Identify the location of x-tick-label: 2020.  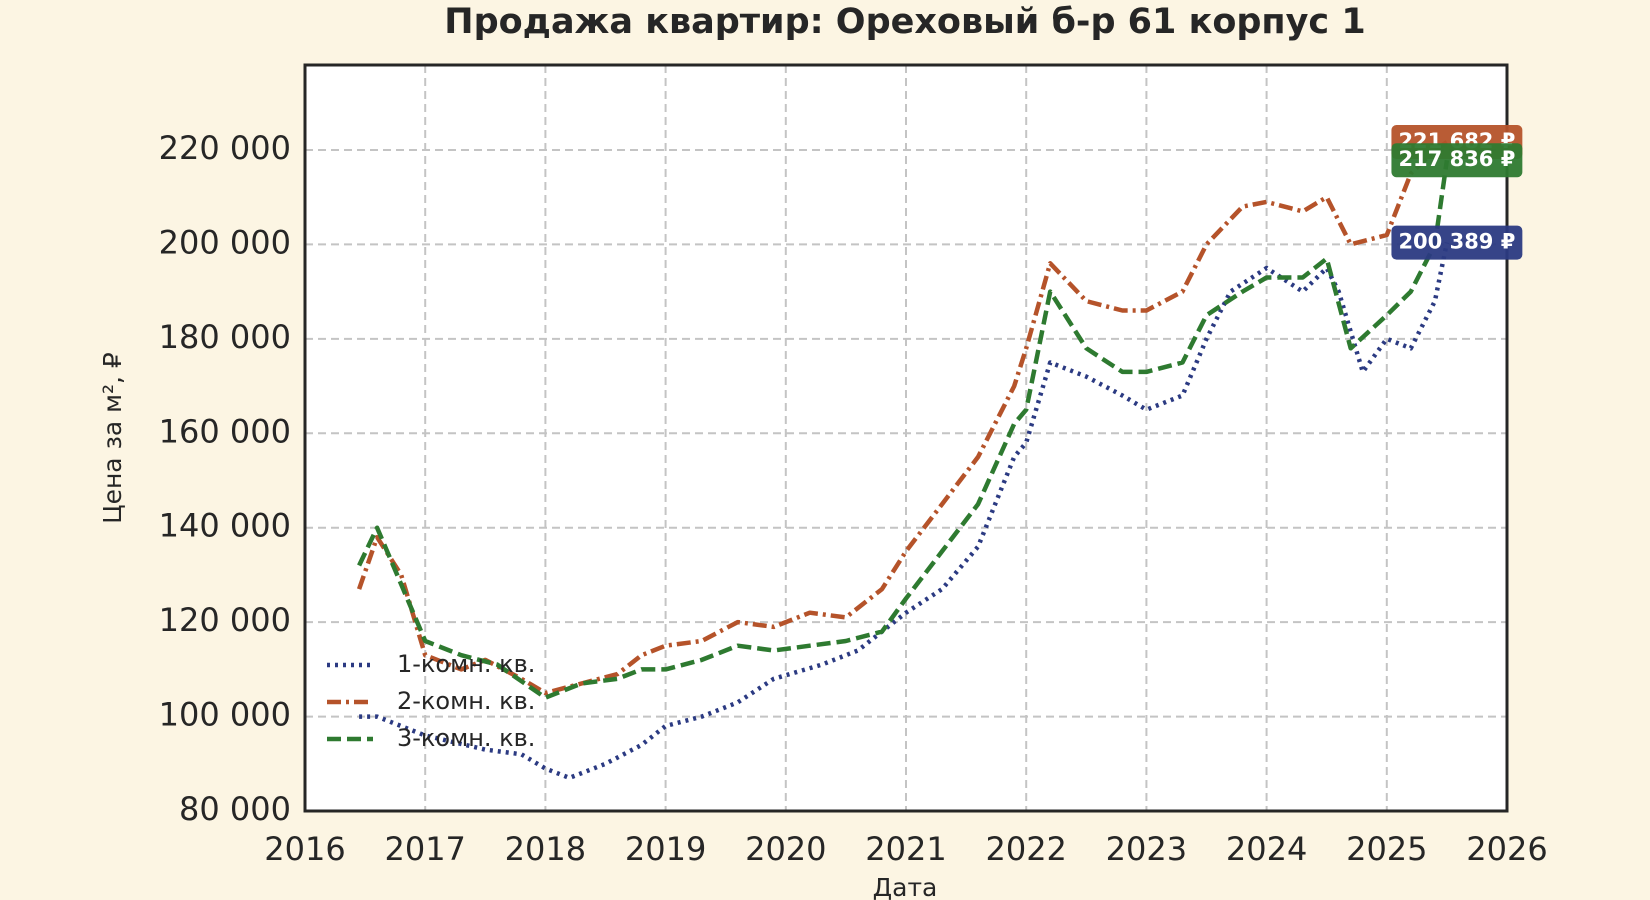
(785, 849).